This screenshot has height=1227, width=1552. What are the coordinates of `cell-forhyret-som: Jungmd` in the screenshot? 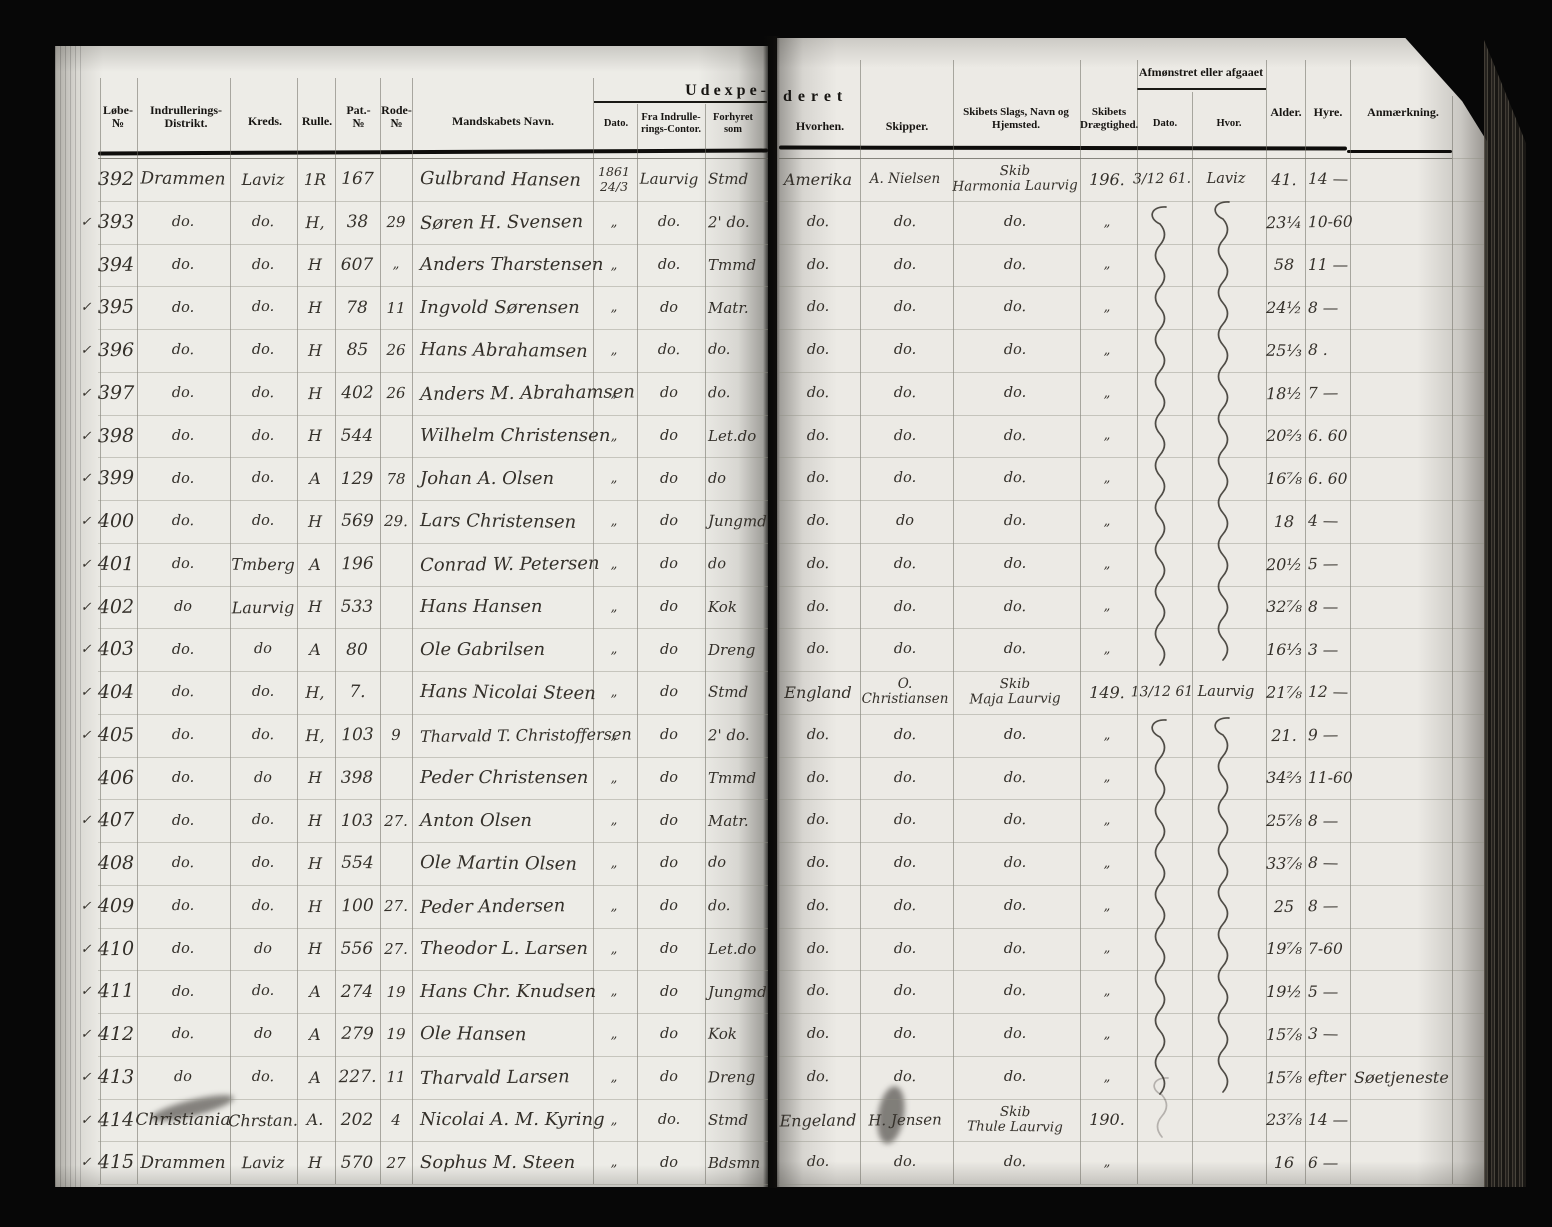 It's located at (737, 521).